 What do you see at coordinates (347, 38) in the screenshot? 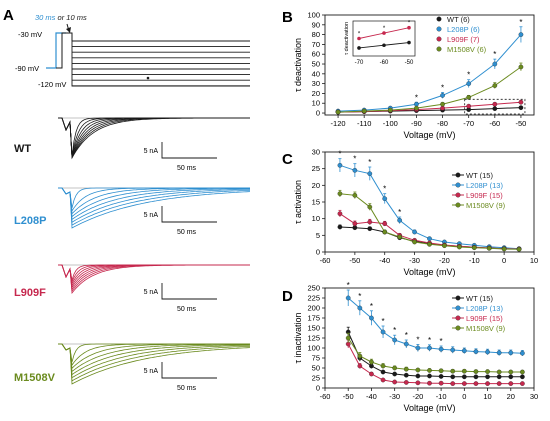
I see `inset-y-axis-label: τ deactivation` at bounding box center [347, 38].